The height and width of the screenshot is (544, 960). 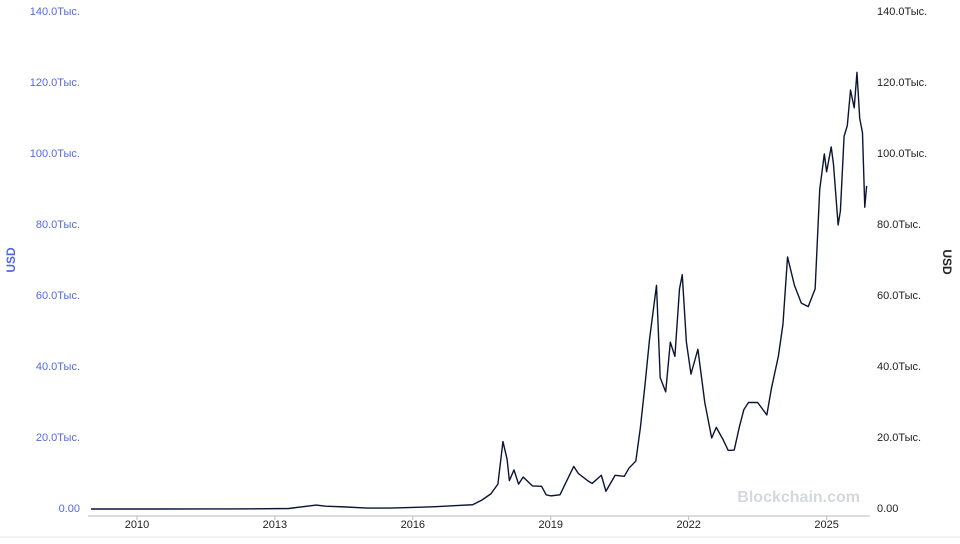 What do you see at coordinates (58, 296) in the screenshot?
I see `y-tick-label: 60.0Тыс.` at bounding box center [58, 296].